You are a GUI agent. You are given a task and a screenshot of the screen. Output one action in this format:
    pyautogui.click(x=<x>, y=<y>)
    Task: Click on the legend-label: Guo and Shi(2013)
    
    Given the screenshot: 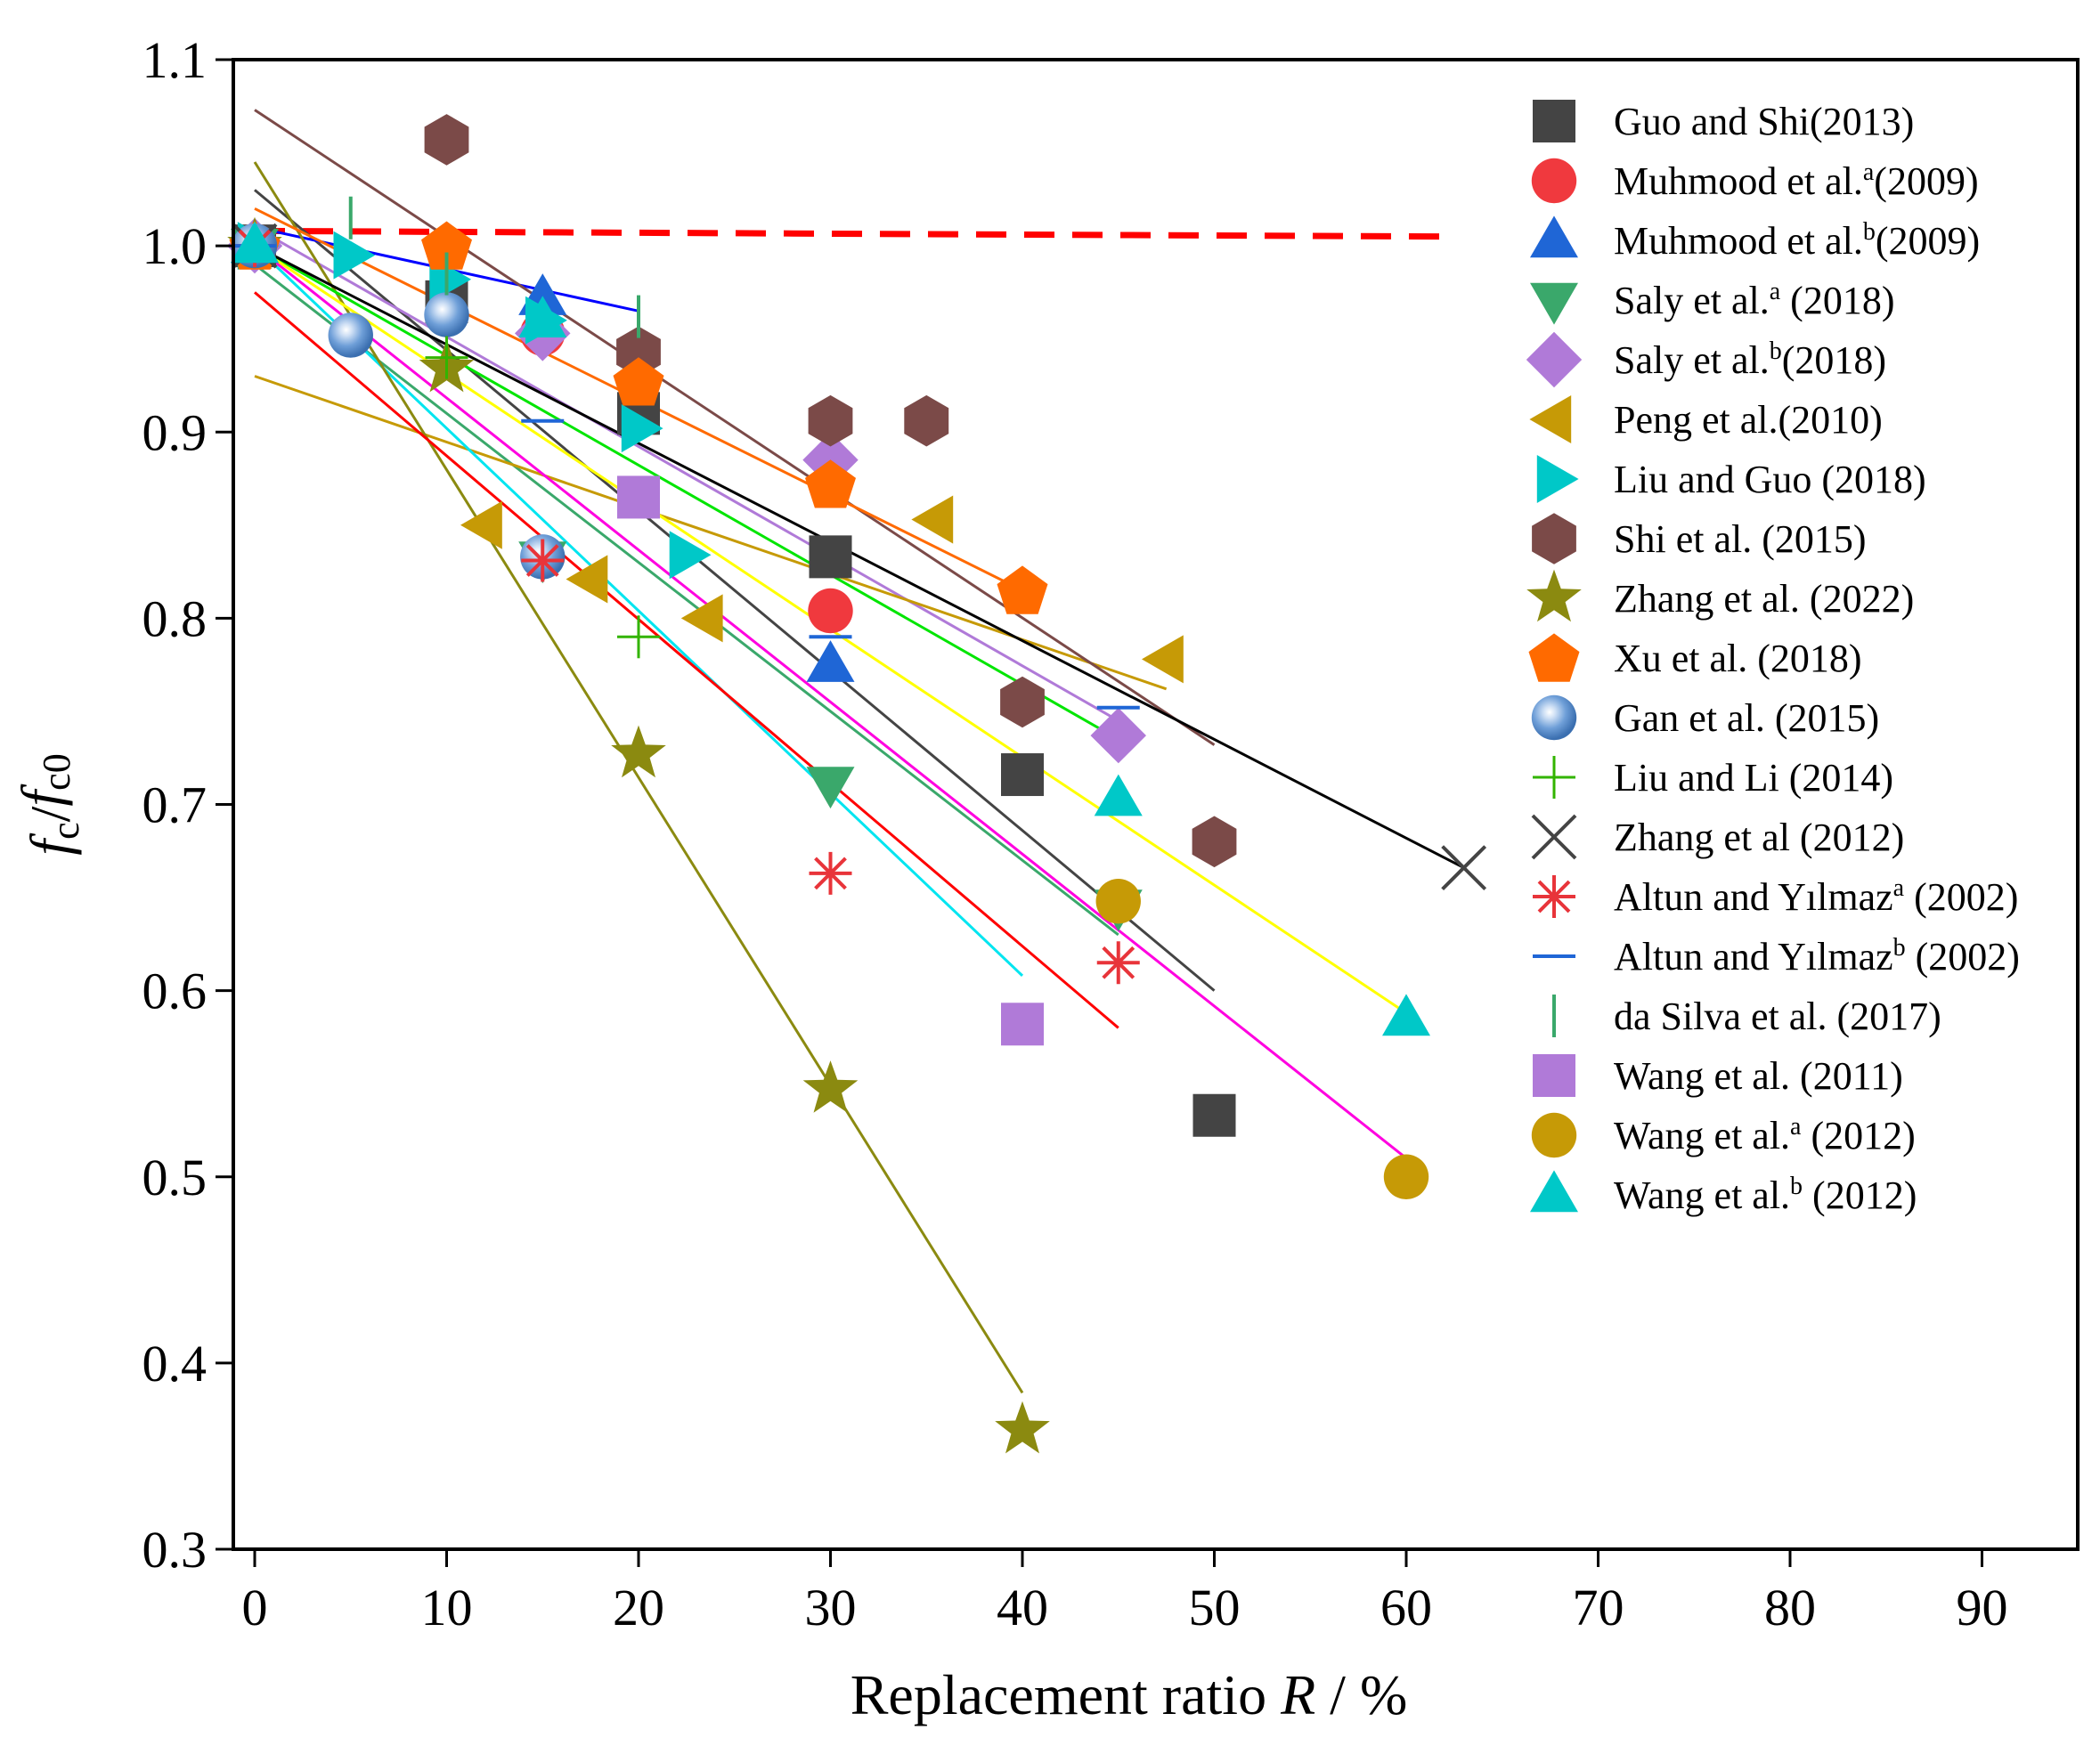 What is the action you would take?
    pyautogui.click(x=1764, y=121)
    